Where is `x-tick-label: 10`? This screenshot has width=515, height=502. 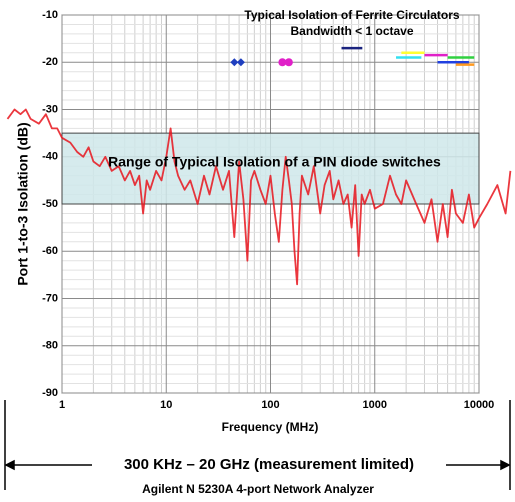 x-tick-label: 10 is located at coordinates (166, 405).